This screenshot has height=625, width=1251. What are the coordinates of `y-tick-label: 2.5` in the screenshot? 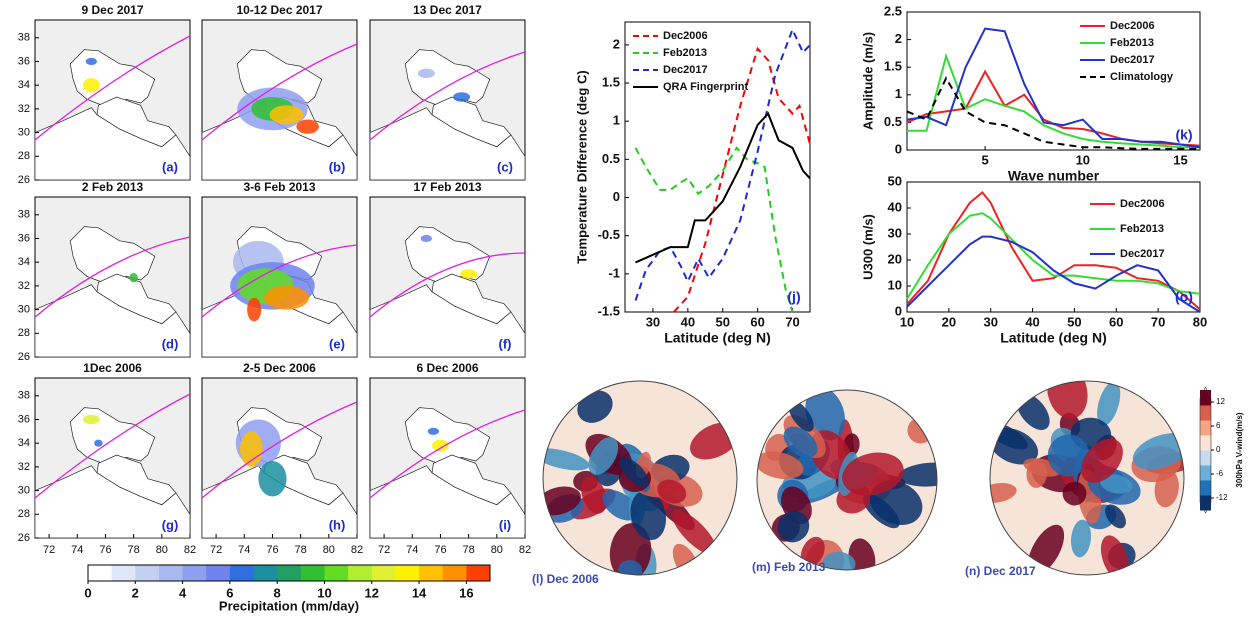 It's located at (893, 10).